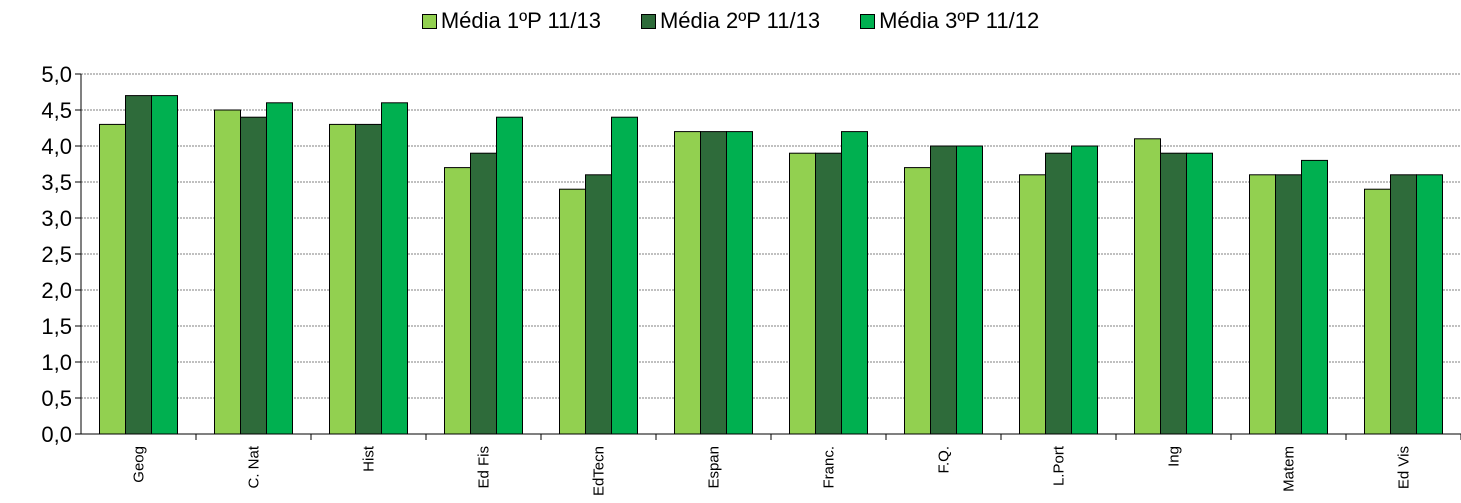 The width and height of the screenshot is (1461, 503). Describe the element at coordinates (1174, 456) in the screenshot. I see `x-tick-label: Ing` at that location.